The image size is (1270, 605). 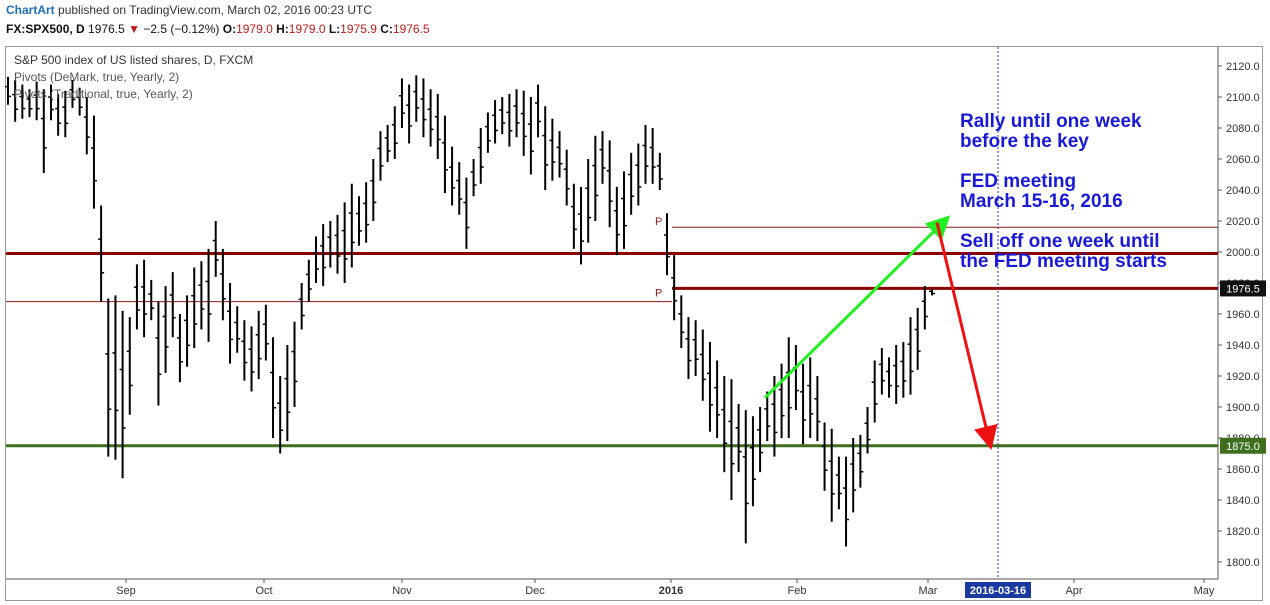 What do you see at coordinates (1243, 315) in the screenshot?
I see `y-tick-label: 1960.0` at bounding box center [1243, 315].